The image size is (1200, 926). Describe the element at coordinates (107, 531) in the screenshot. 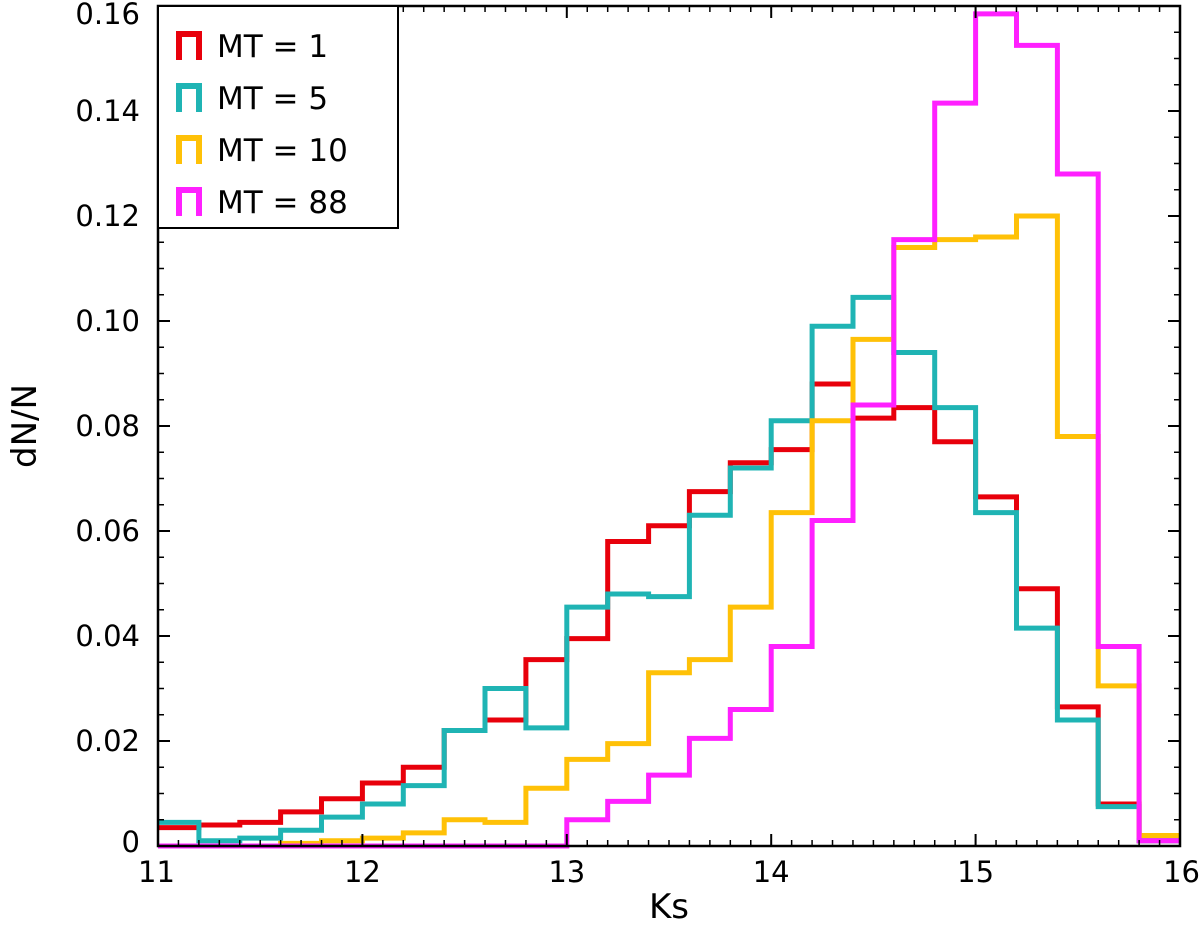

I see `y-tick-label: 0.06` at that location.